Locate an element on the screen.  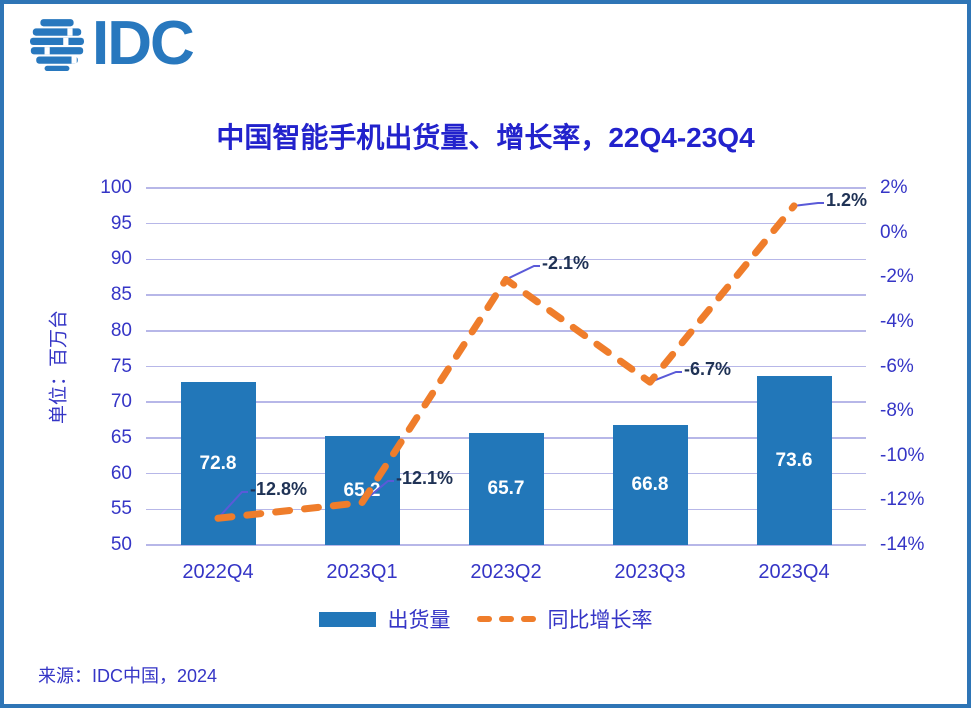
growth-rate-label: -12.8% is located at coordinates (279, 489).